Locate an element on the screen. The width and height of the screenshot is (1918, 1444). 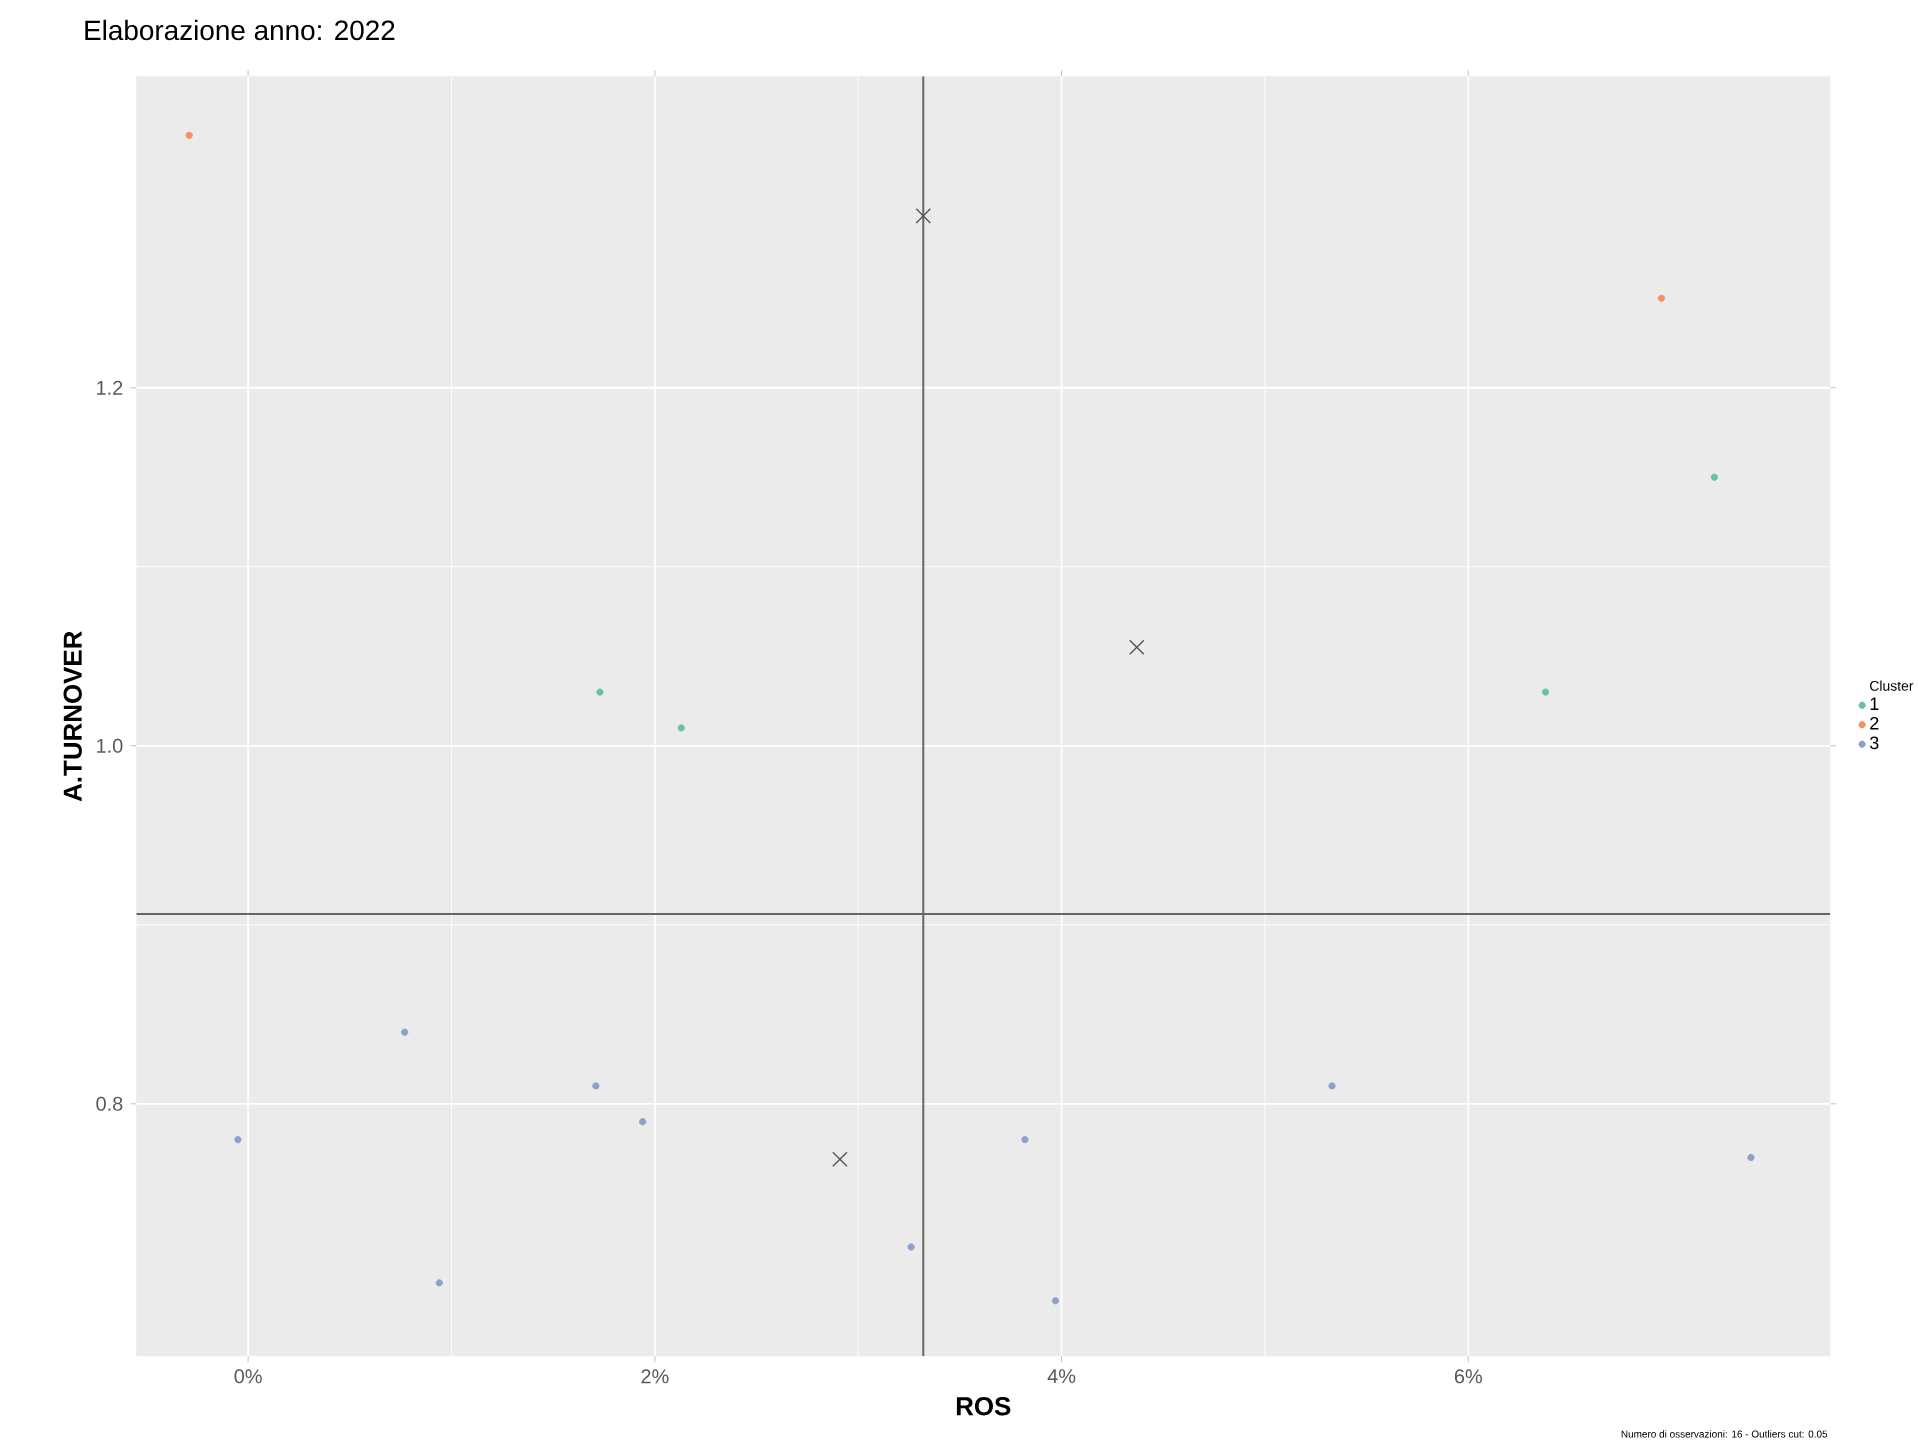
chart-title: Elaborazione anno: 2022 is located at coordinates (240, 30).